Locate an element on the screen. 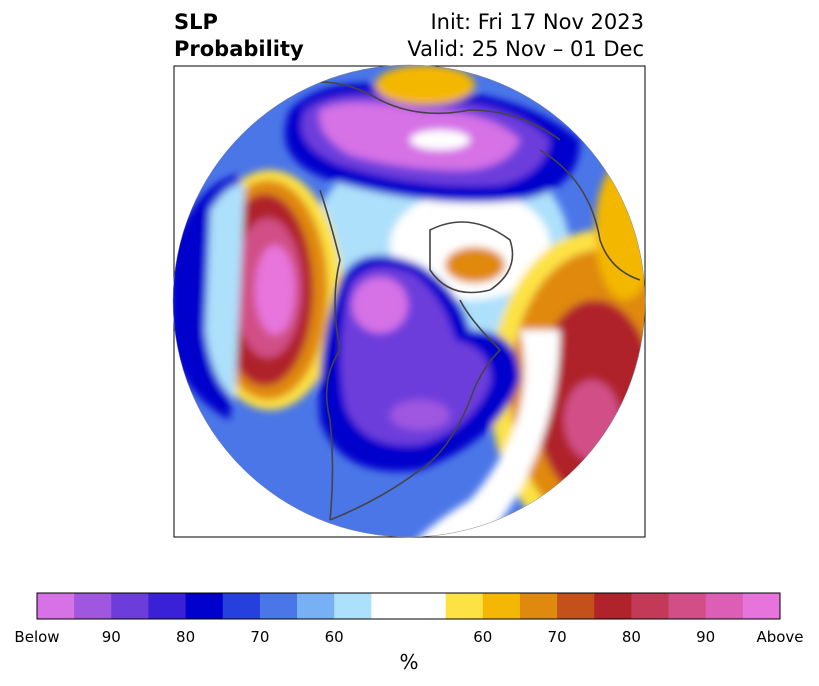  warm-north-patch is located at coordinates (425, 85).